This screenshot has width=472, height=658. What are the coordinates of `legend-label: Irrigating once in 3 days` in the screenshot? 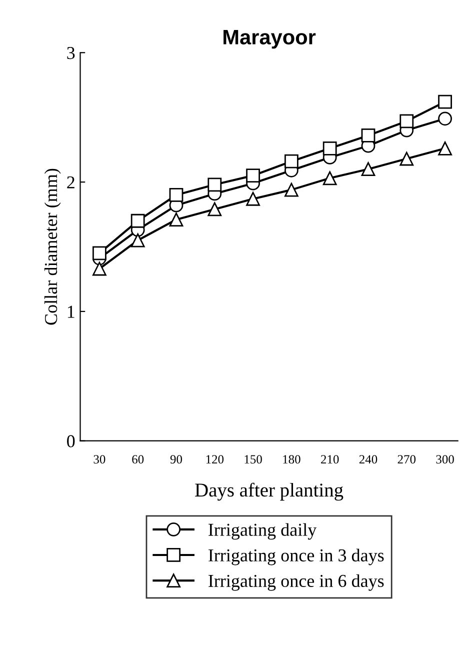 It's located at (296, 557).